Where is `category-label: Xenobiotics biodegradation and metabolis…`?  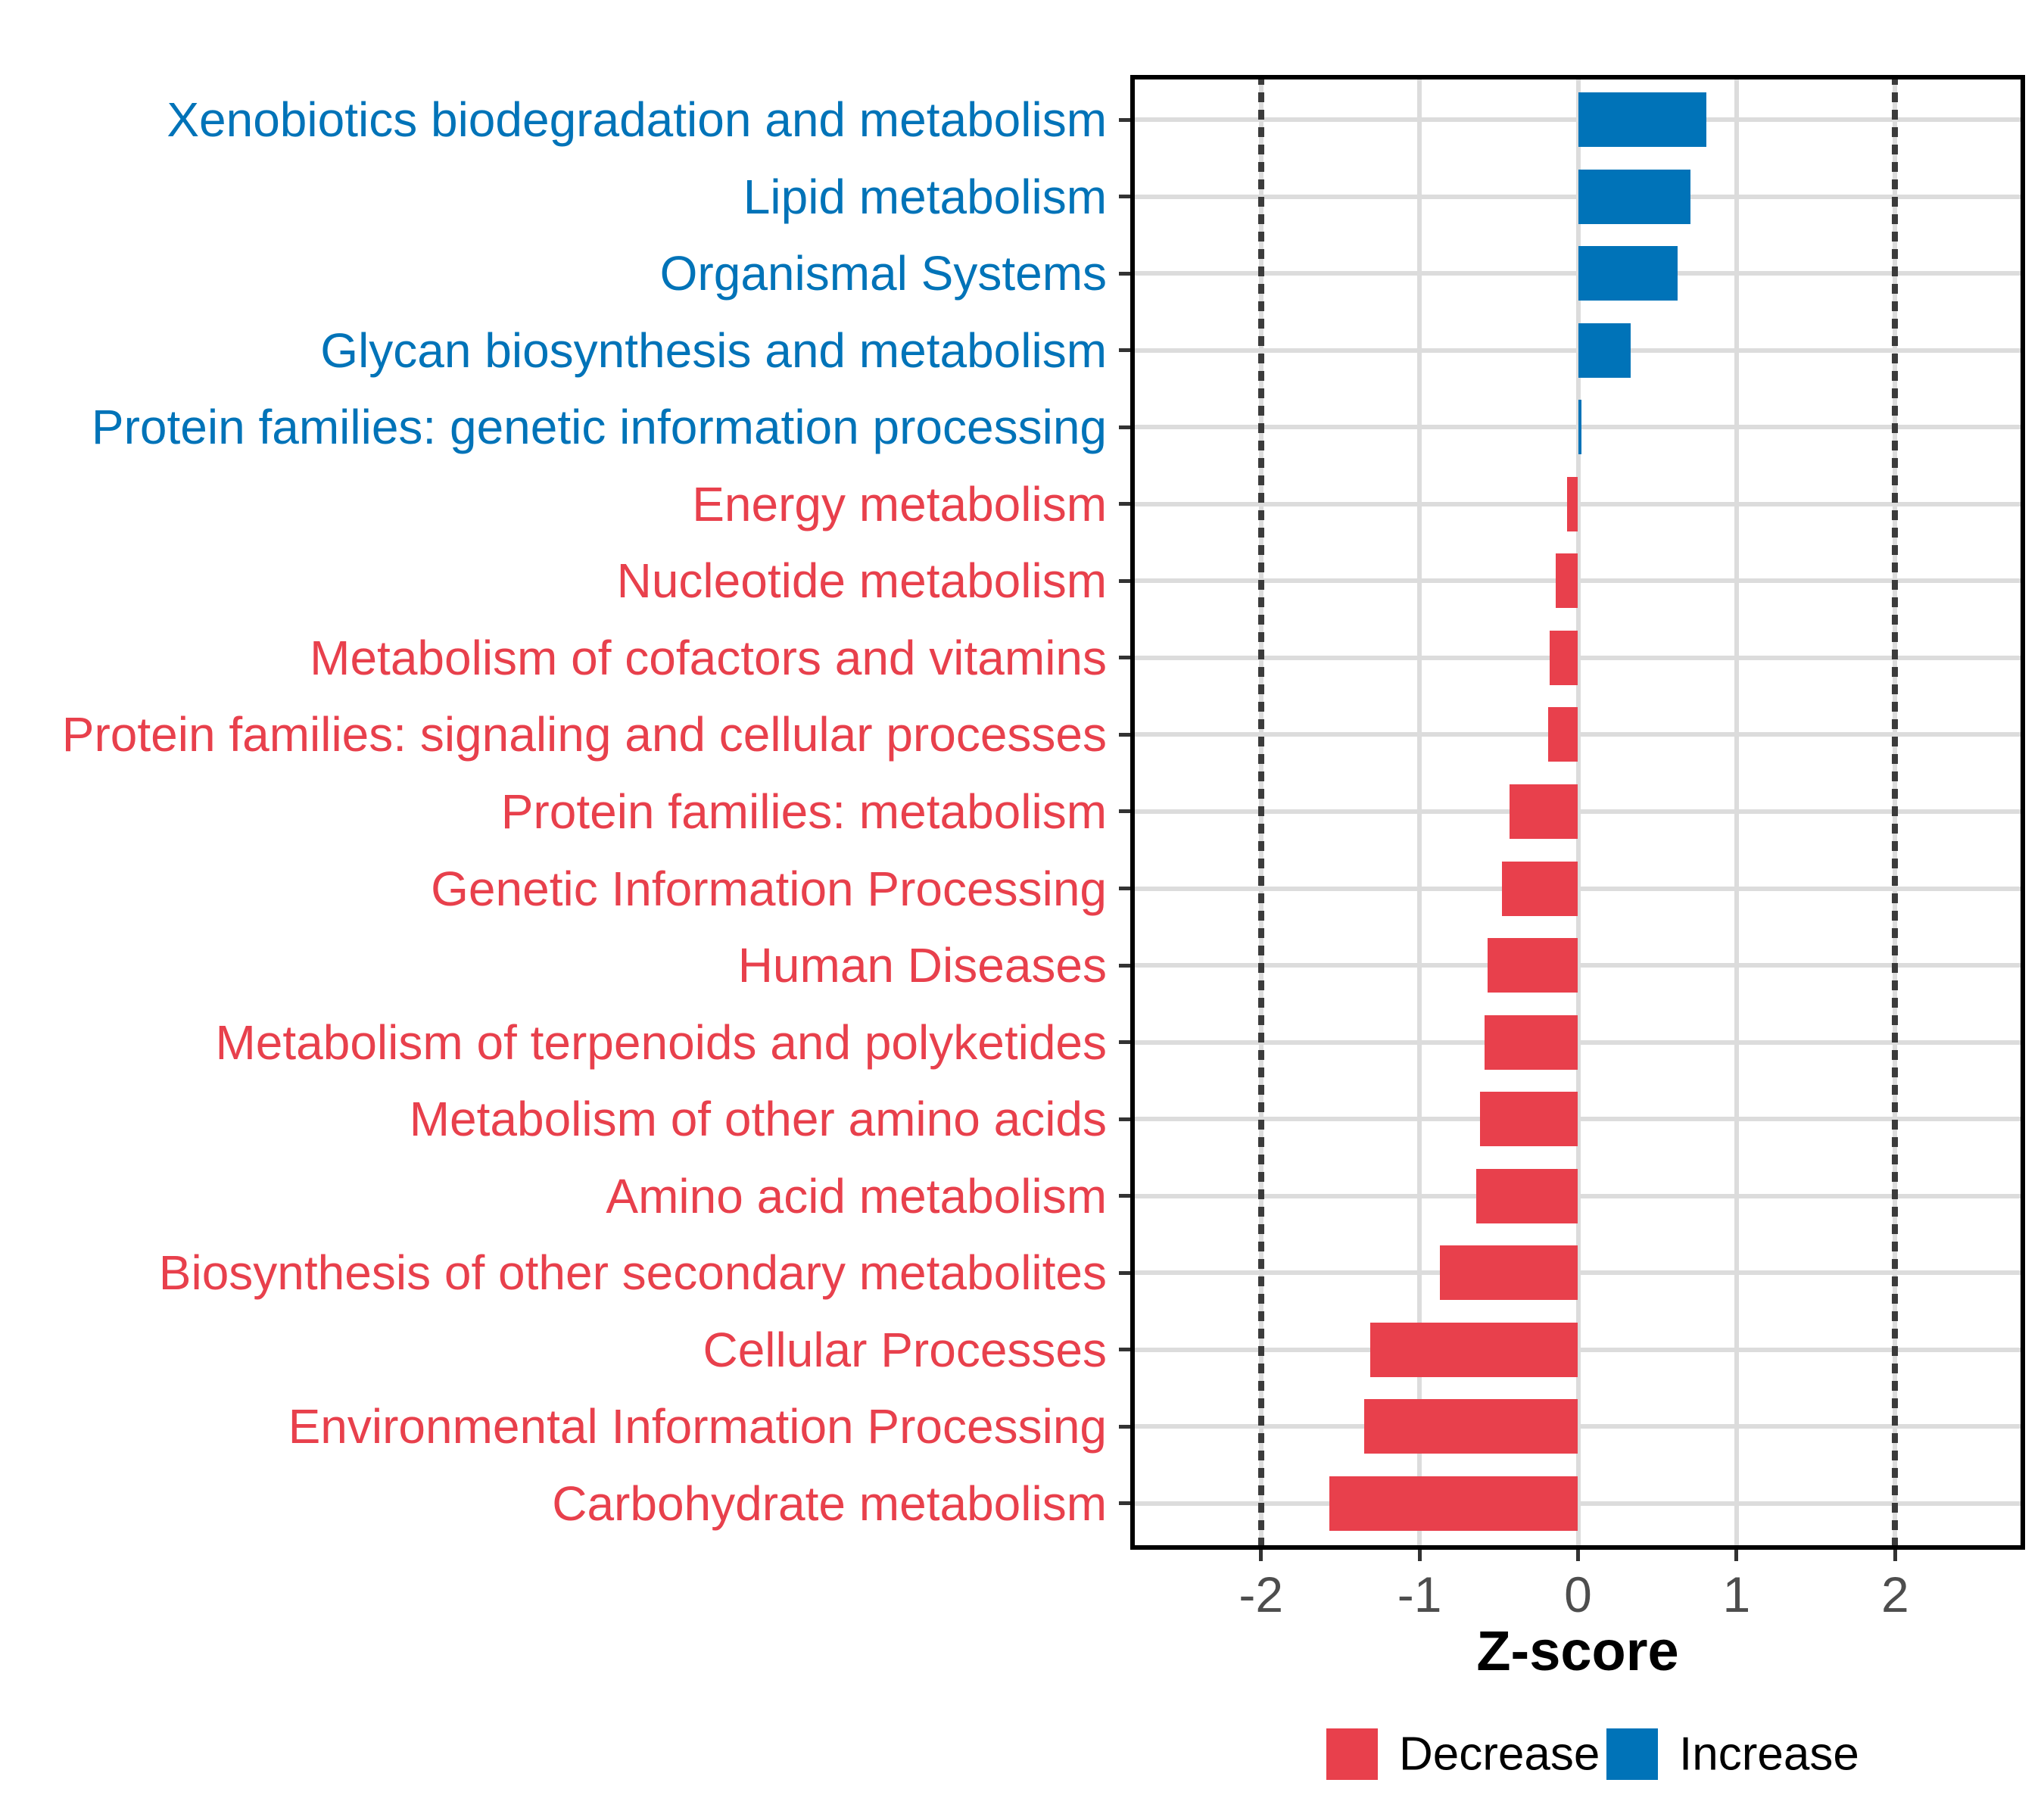
category-label: Xenobiotics biodegradation and metabolis… is located at coordinates (637, 120).